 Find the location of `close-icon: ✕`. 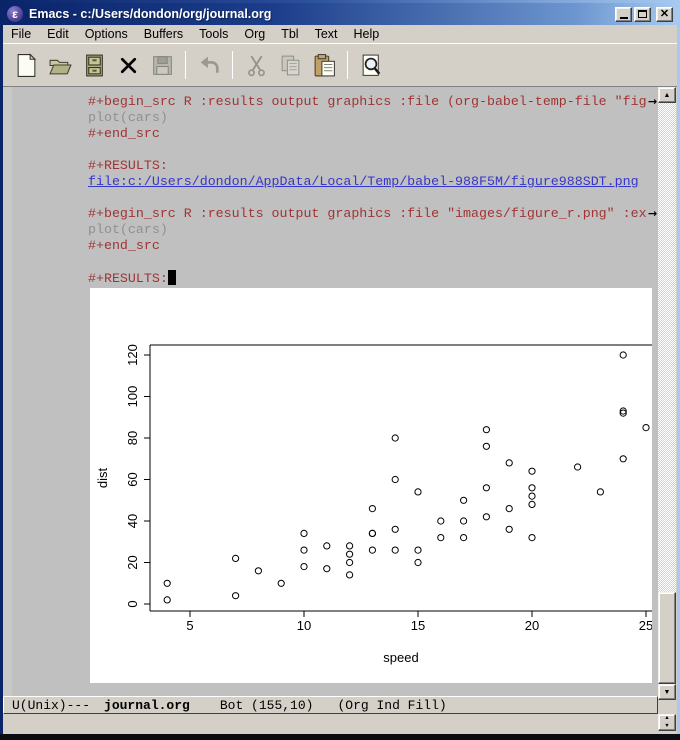

close-icon: ✕ is located at coordinates (664, 13).